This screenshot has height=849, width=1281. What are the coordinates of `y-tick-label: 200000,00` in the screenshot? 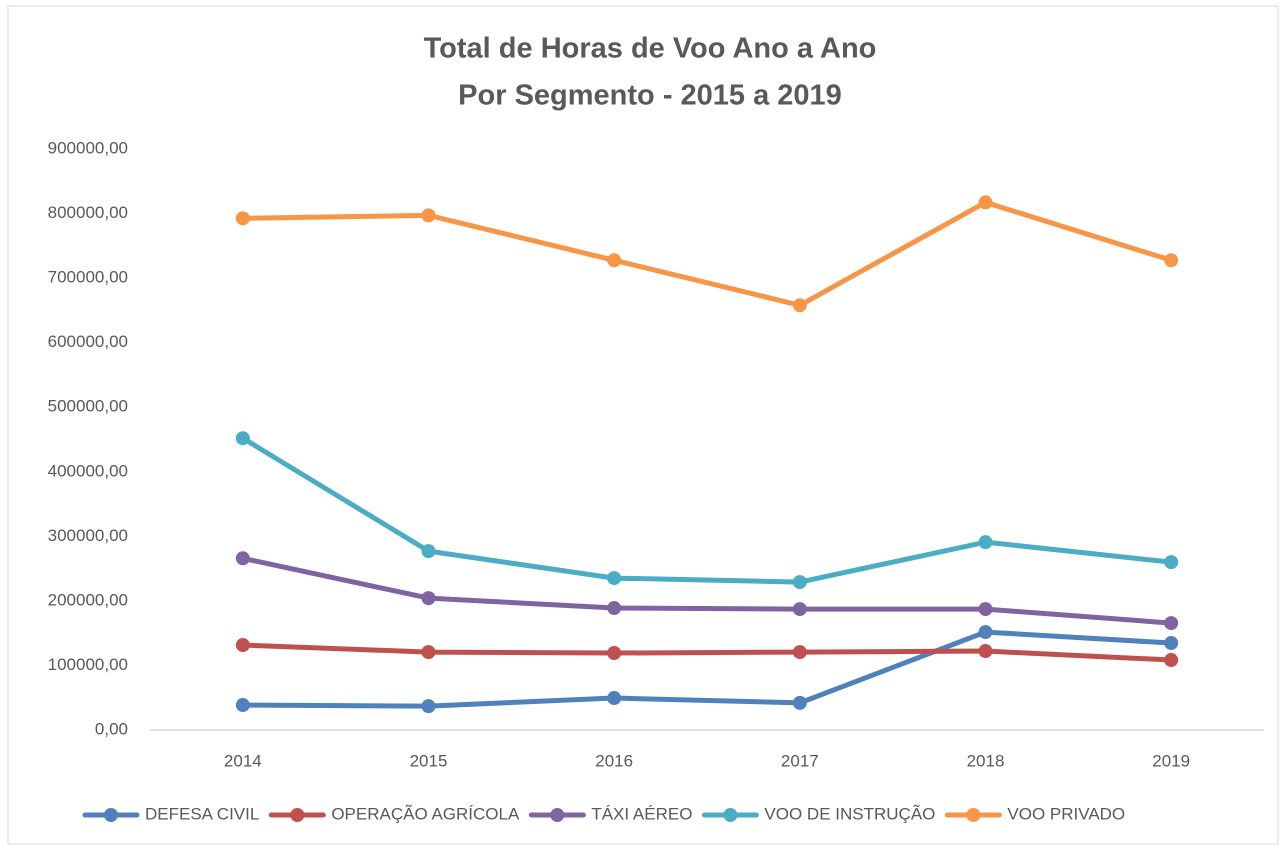 It's located at (88, 599).